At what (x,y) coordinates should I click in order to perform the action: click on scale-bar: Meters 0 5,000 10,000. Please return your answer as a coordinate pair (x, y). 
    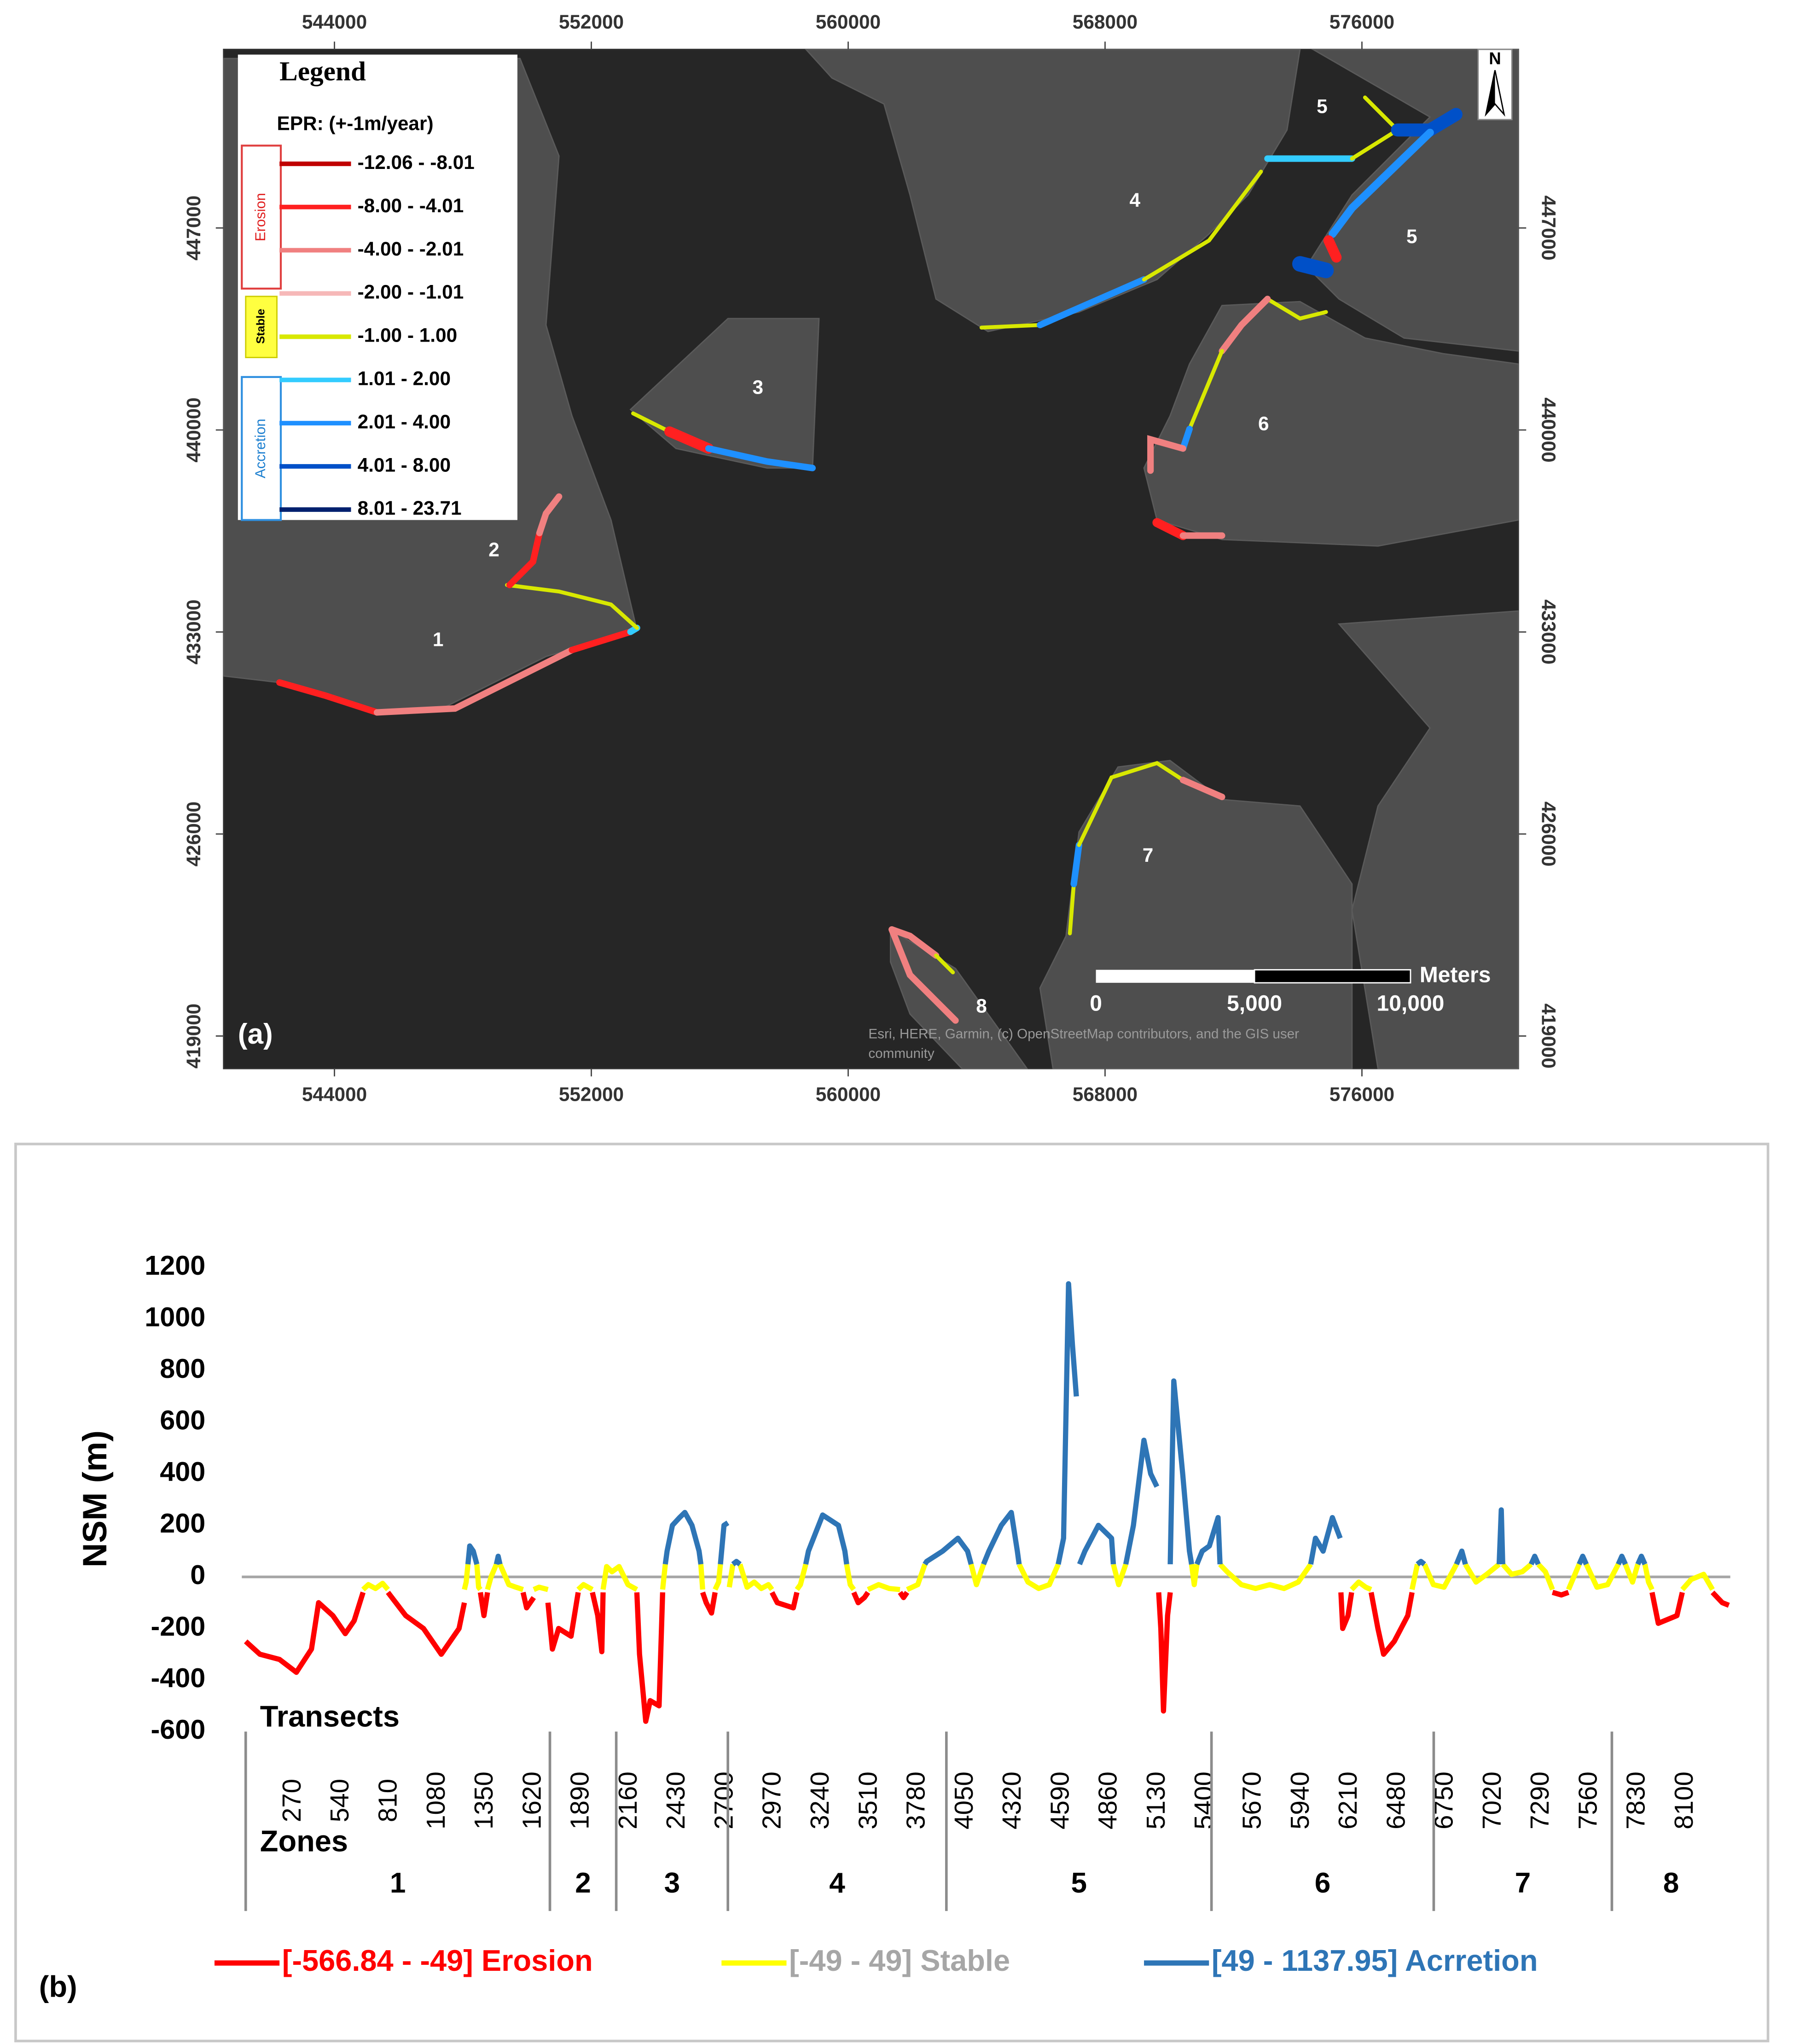
    Looking at the image, I should click on (1291, 989).